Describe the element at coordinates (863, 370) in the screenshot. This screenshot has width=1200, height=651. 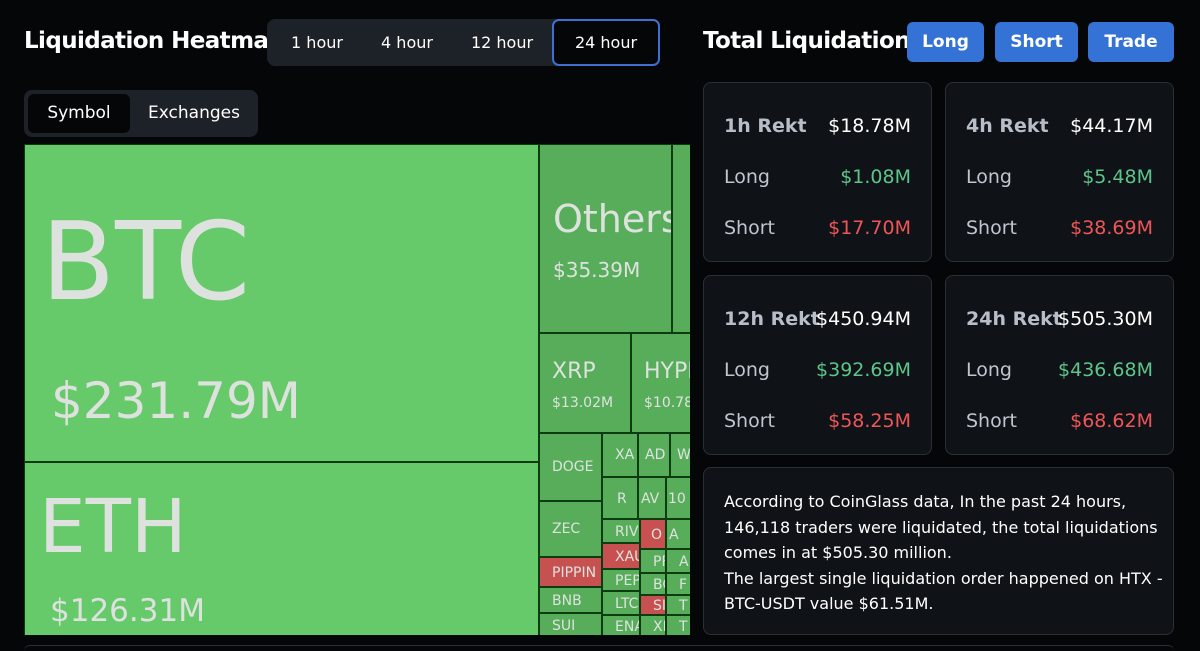
I see `long-value: $392.69M` at that location.